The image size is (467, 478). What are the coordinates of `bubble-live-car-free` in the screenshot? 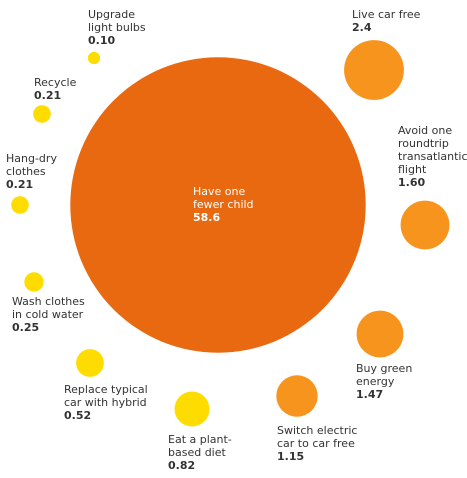 It's located at (374, 70).